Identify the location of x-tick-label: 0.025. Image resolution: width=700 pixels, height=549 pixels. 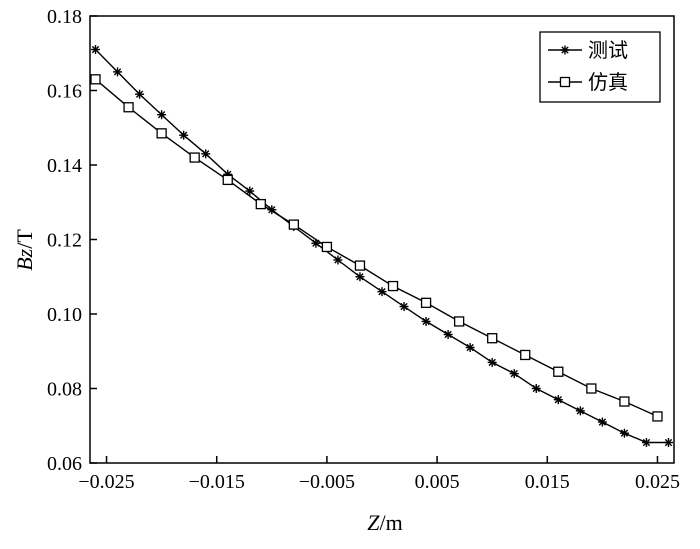
(657, 482).